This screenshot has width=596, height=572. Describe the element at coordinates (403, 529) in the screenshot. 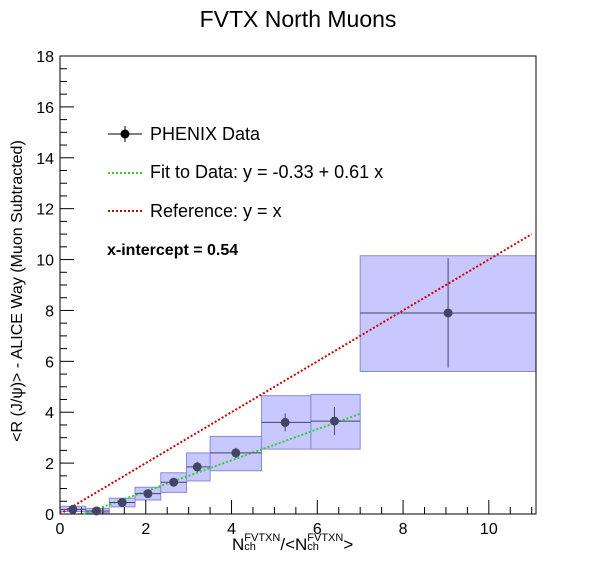

I see `x-tick-label: 8` at that location.